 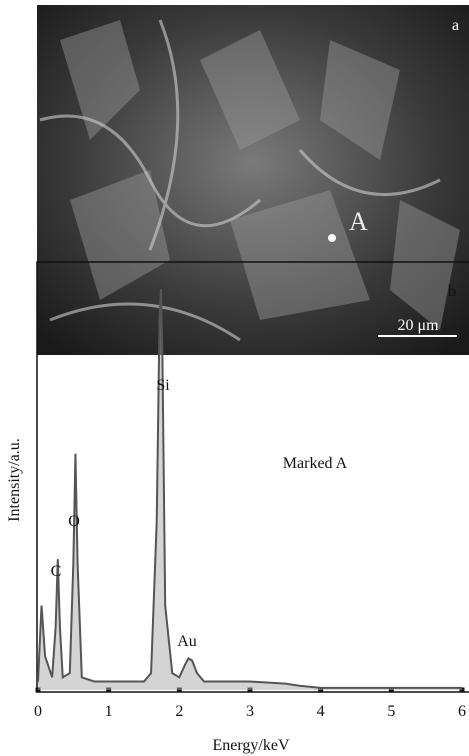 I want to click on x-tick-label: 2, so click(x=179, y=711).